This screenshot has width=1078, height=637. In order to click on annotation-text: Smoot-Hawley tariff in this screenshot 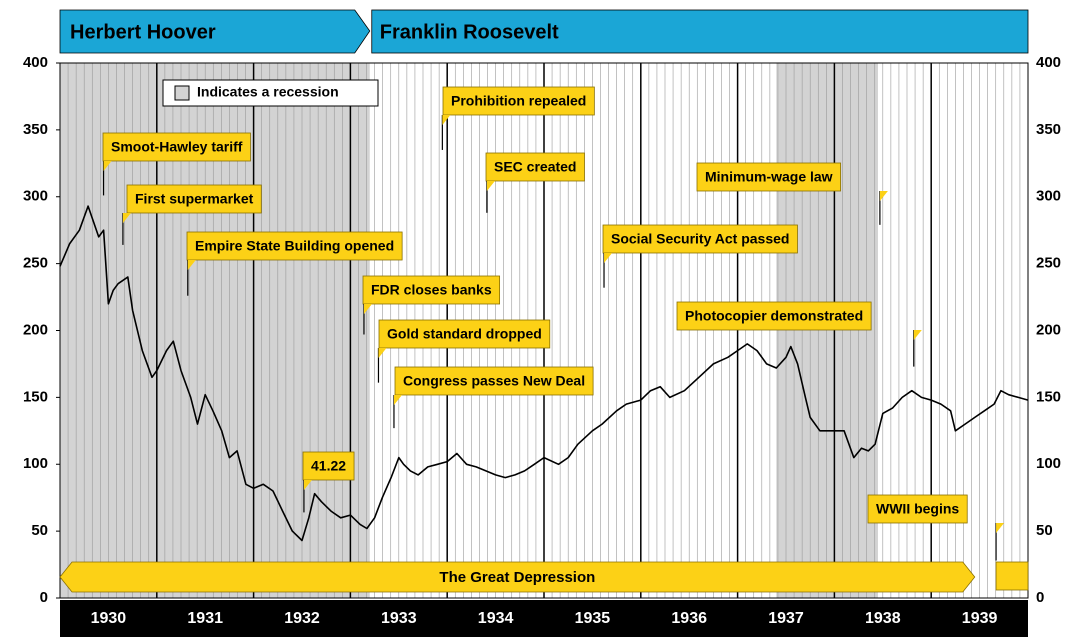, I will do `click(177, 147)`.